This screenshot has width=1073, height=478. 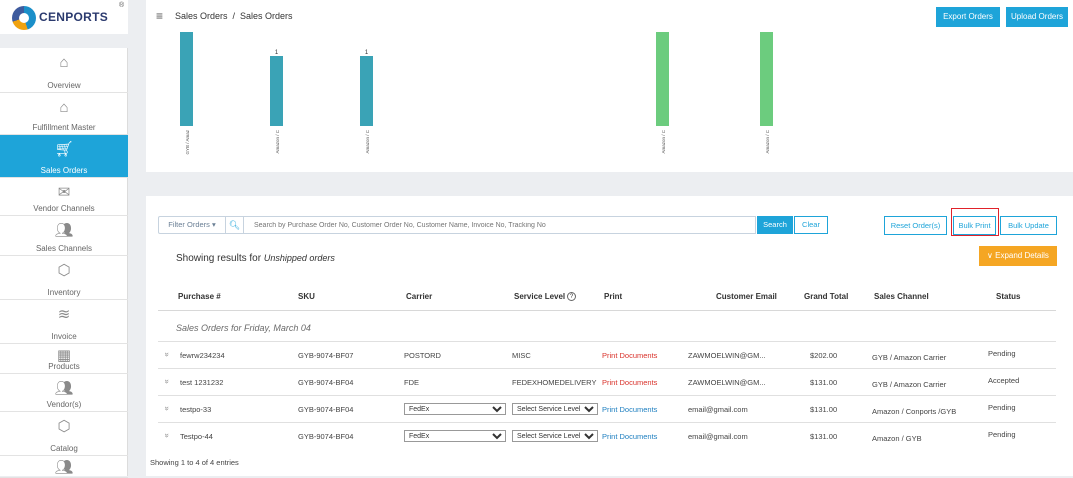 What do you see at coordinates (1037, 17) in the screenshot?
I see `upload-orders-button: Upload Orders` at bounding box center [1037, 17].